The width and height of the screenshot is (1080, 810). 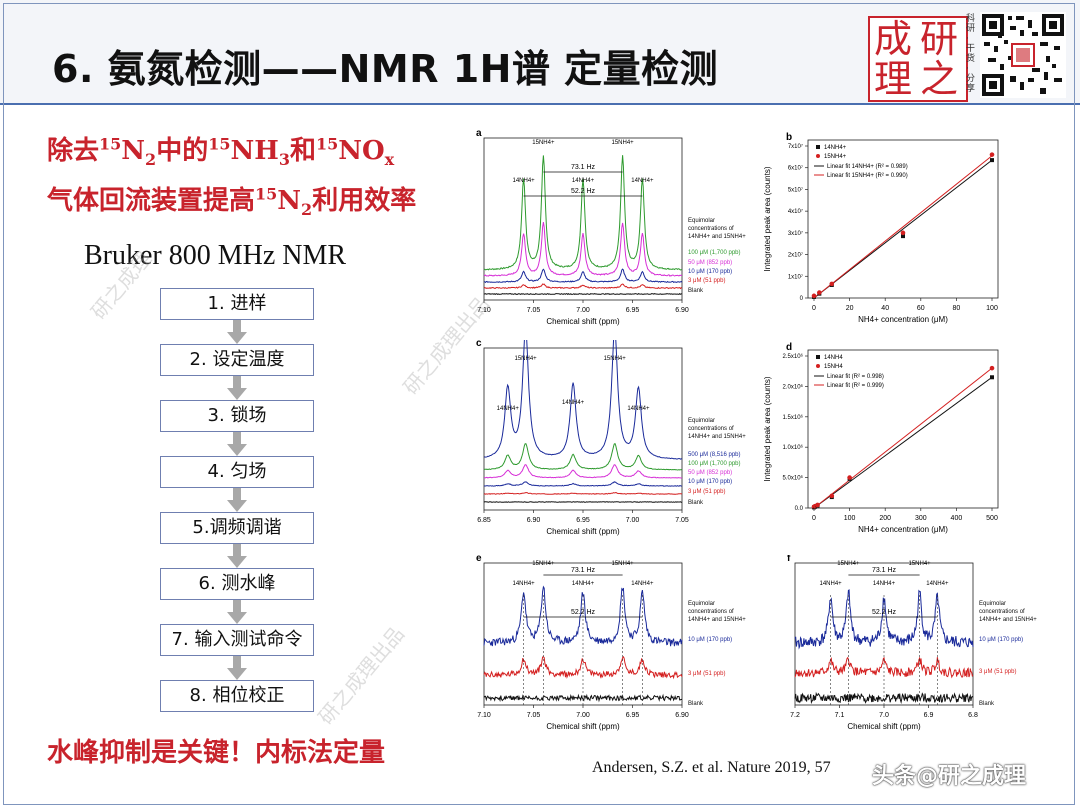 What do you see at coordinates (767, 428) in the screenshot?
I see `y-axis-label: Integrated peak area (counts)` at bounding box center [767, 428].